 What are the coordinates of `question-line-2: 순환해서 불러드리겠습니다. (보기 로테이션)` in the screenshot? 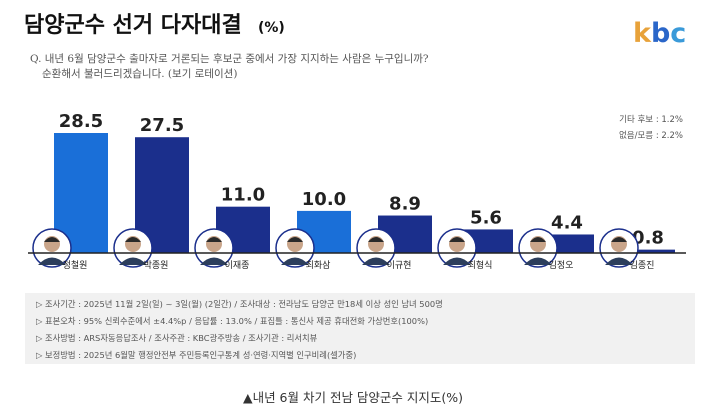 It's located at (139, 73).